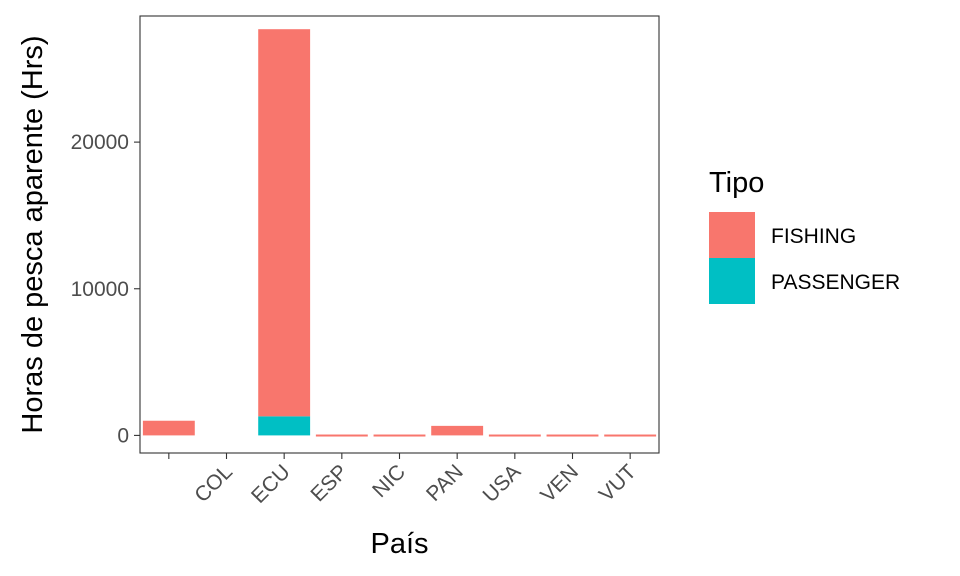 The width and height of the screenshot is (960, 576). I want to click on legend-key-passenger, so click(732, 281).